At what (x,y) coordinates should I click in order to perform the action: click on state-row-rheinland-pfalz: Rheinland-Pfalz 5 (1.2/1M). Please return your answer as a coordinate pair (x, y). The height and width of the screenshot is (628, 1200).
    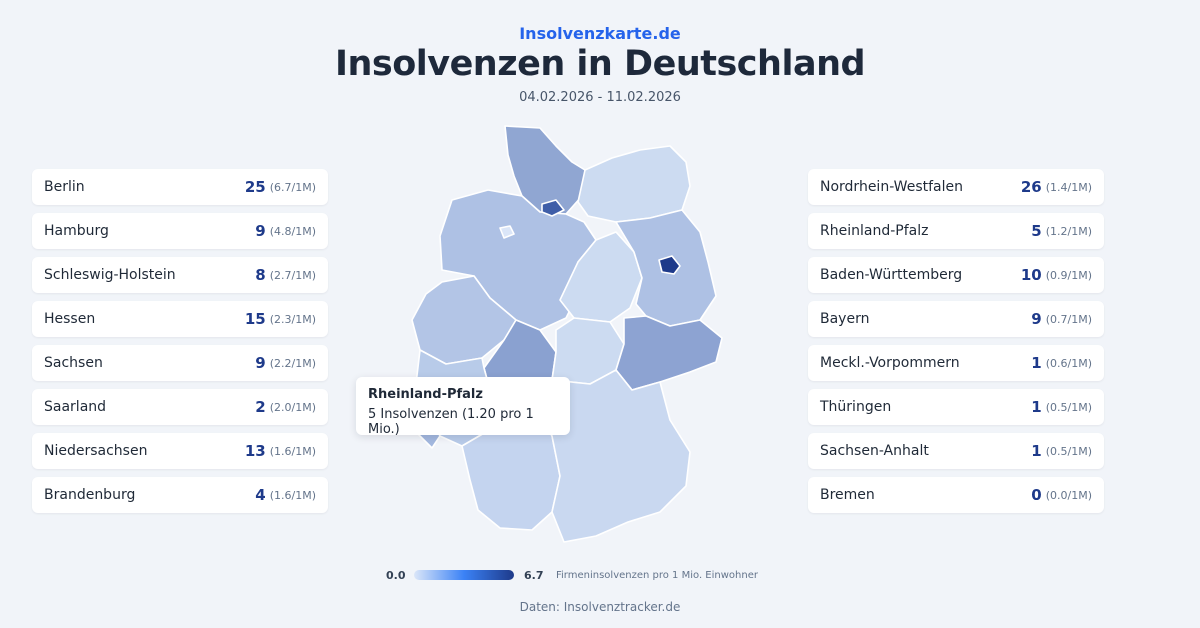
    Looking at the image, I should click on (956, 231).